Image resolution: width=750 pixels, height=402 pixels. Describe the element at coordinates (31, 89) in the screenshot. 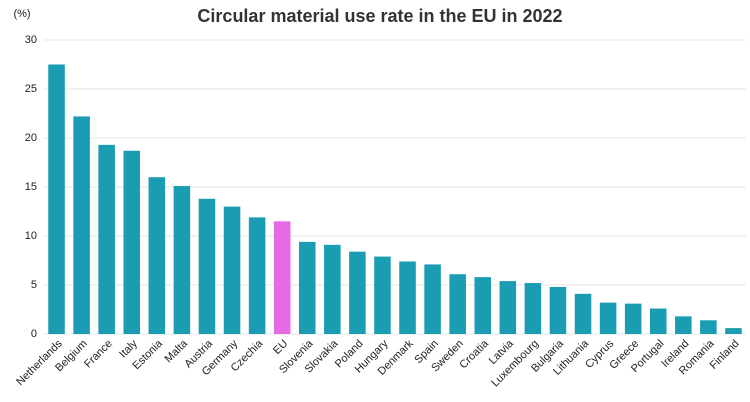

I see `y-tick-label: 25` at that location.